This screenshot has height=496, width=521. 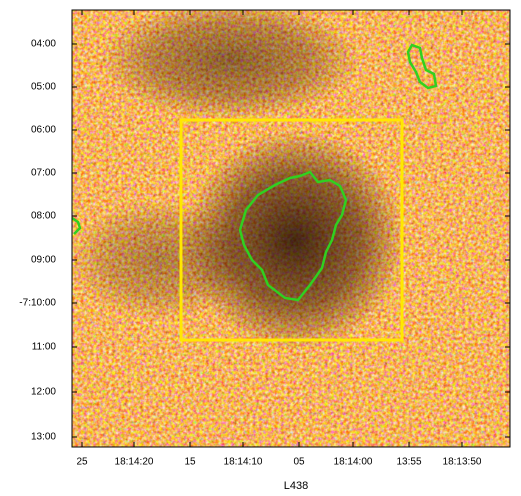 What do you see at coordinates (37, 303) in the screenshot?
I see `y-tick-label: -7:10:00` at bounding box center [37, 303].